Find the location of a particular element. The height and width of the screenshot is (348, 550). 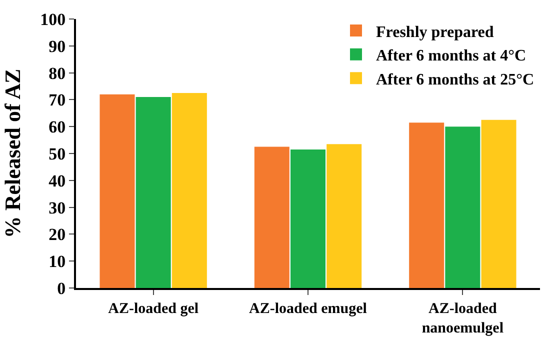

y-tick-label: 60 is located at coordinates (57, 127).